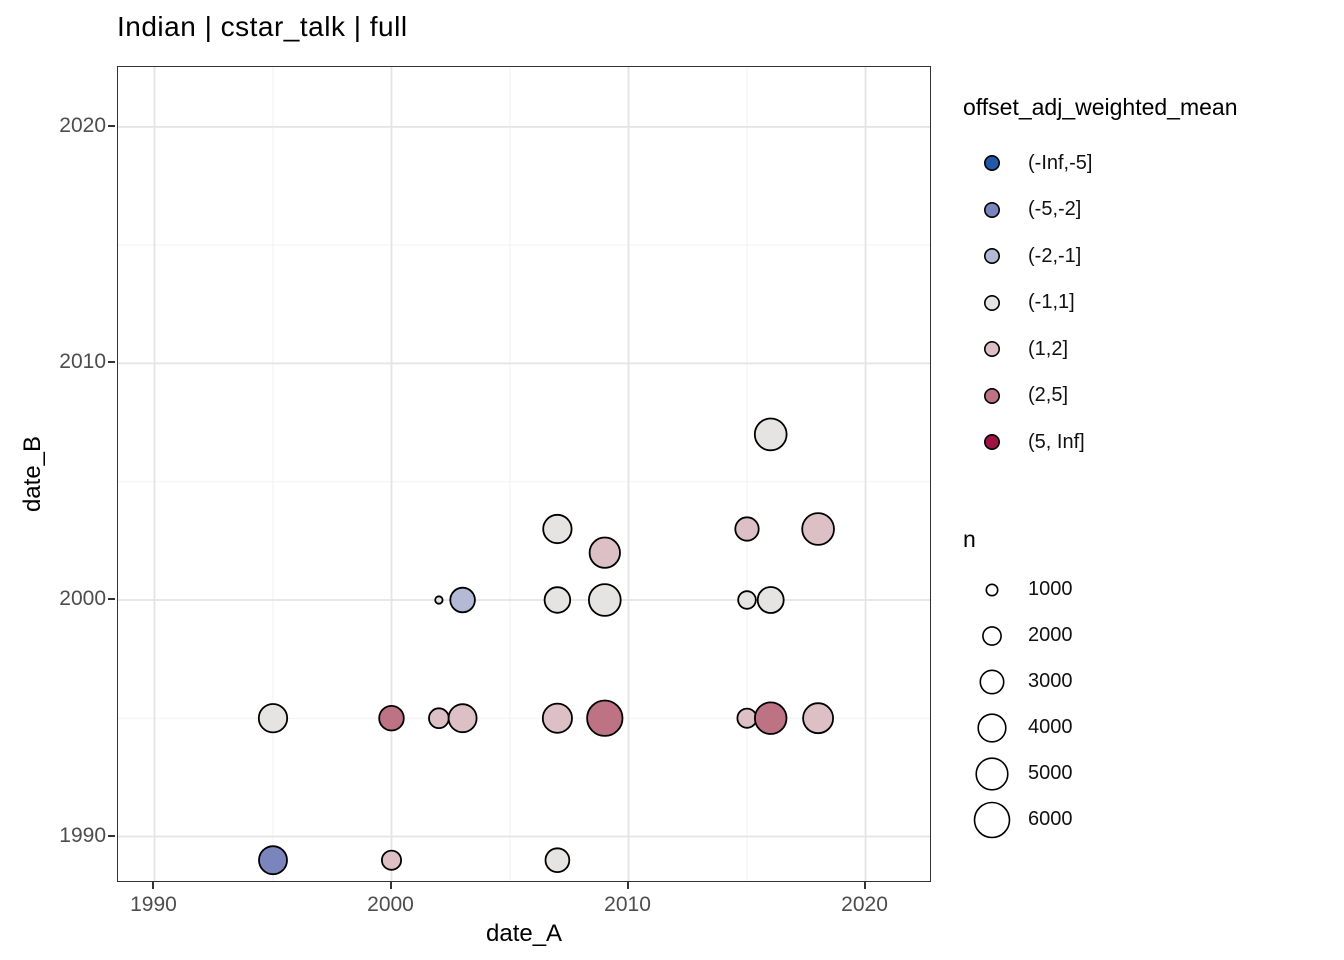 The height and width of the screenshot is (960, 1344). What do you see at coordinates (1050, 635) in the screenshot?
I see `size-legend-label: 2000` at bounding box center [1050, 635].